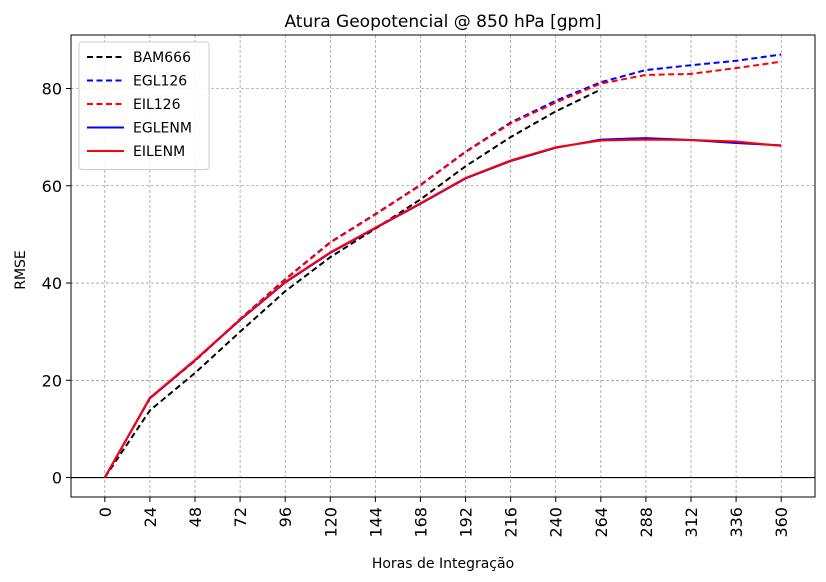 The width and height of the screenshot is (826, 582). I want to click on legend-entry-eilenm: EILENM, so click(159, 152).